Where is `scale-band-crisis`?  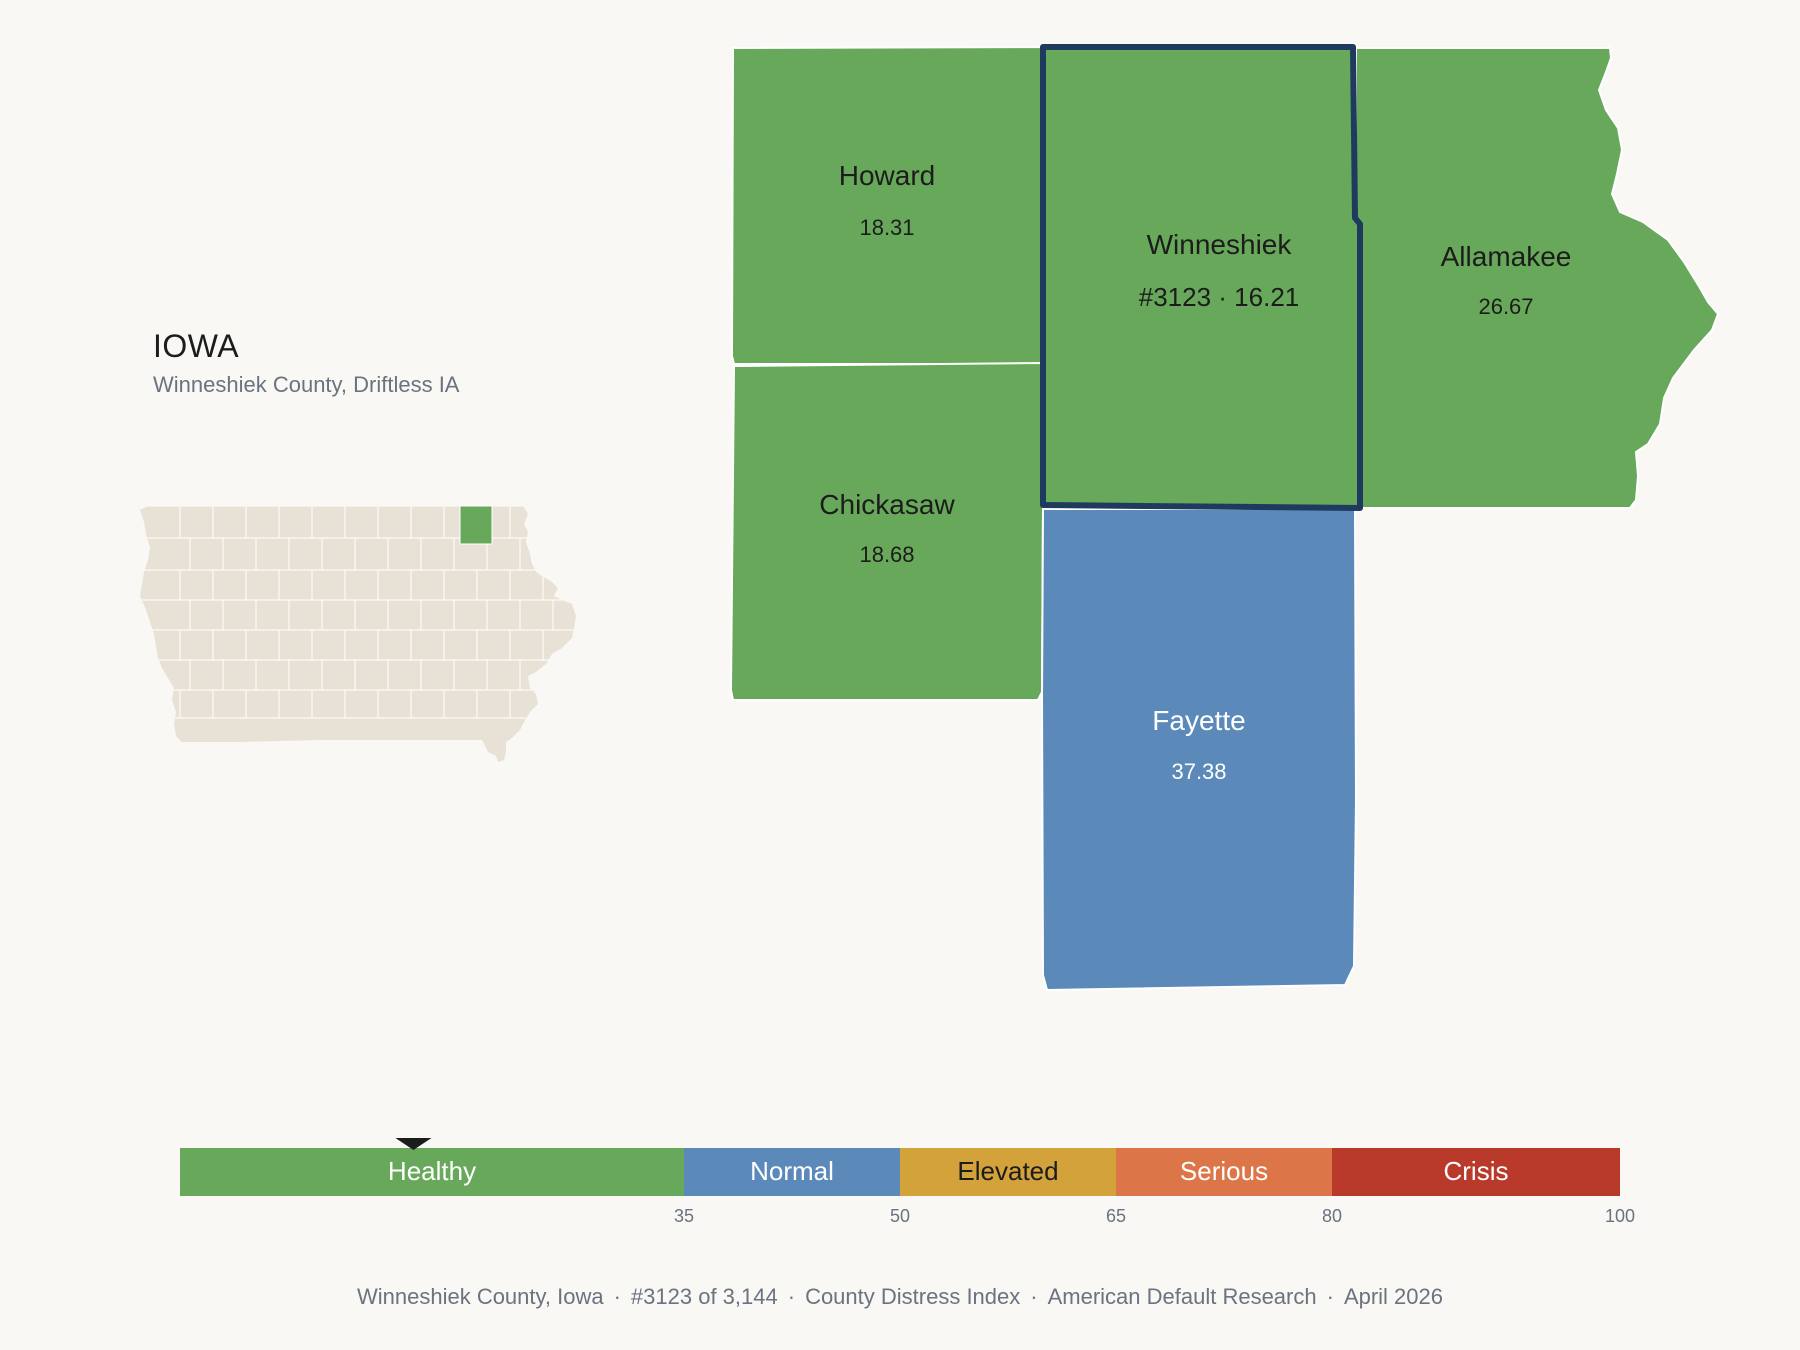
scale-band-crisis is located at coordinates (1476, 1172).